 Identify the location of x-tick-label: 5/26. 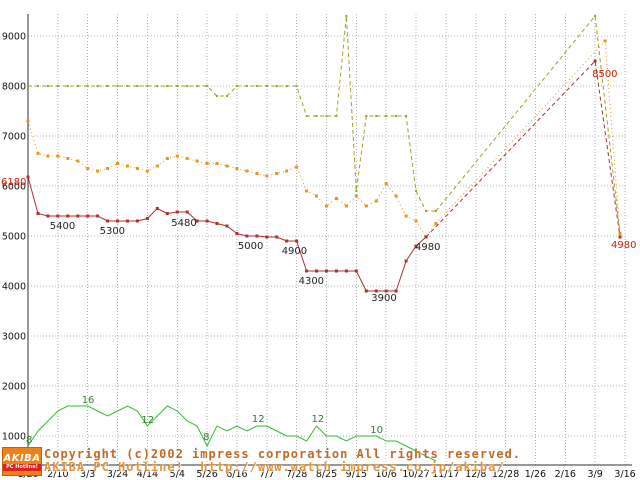
(206, 474).